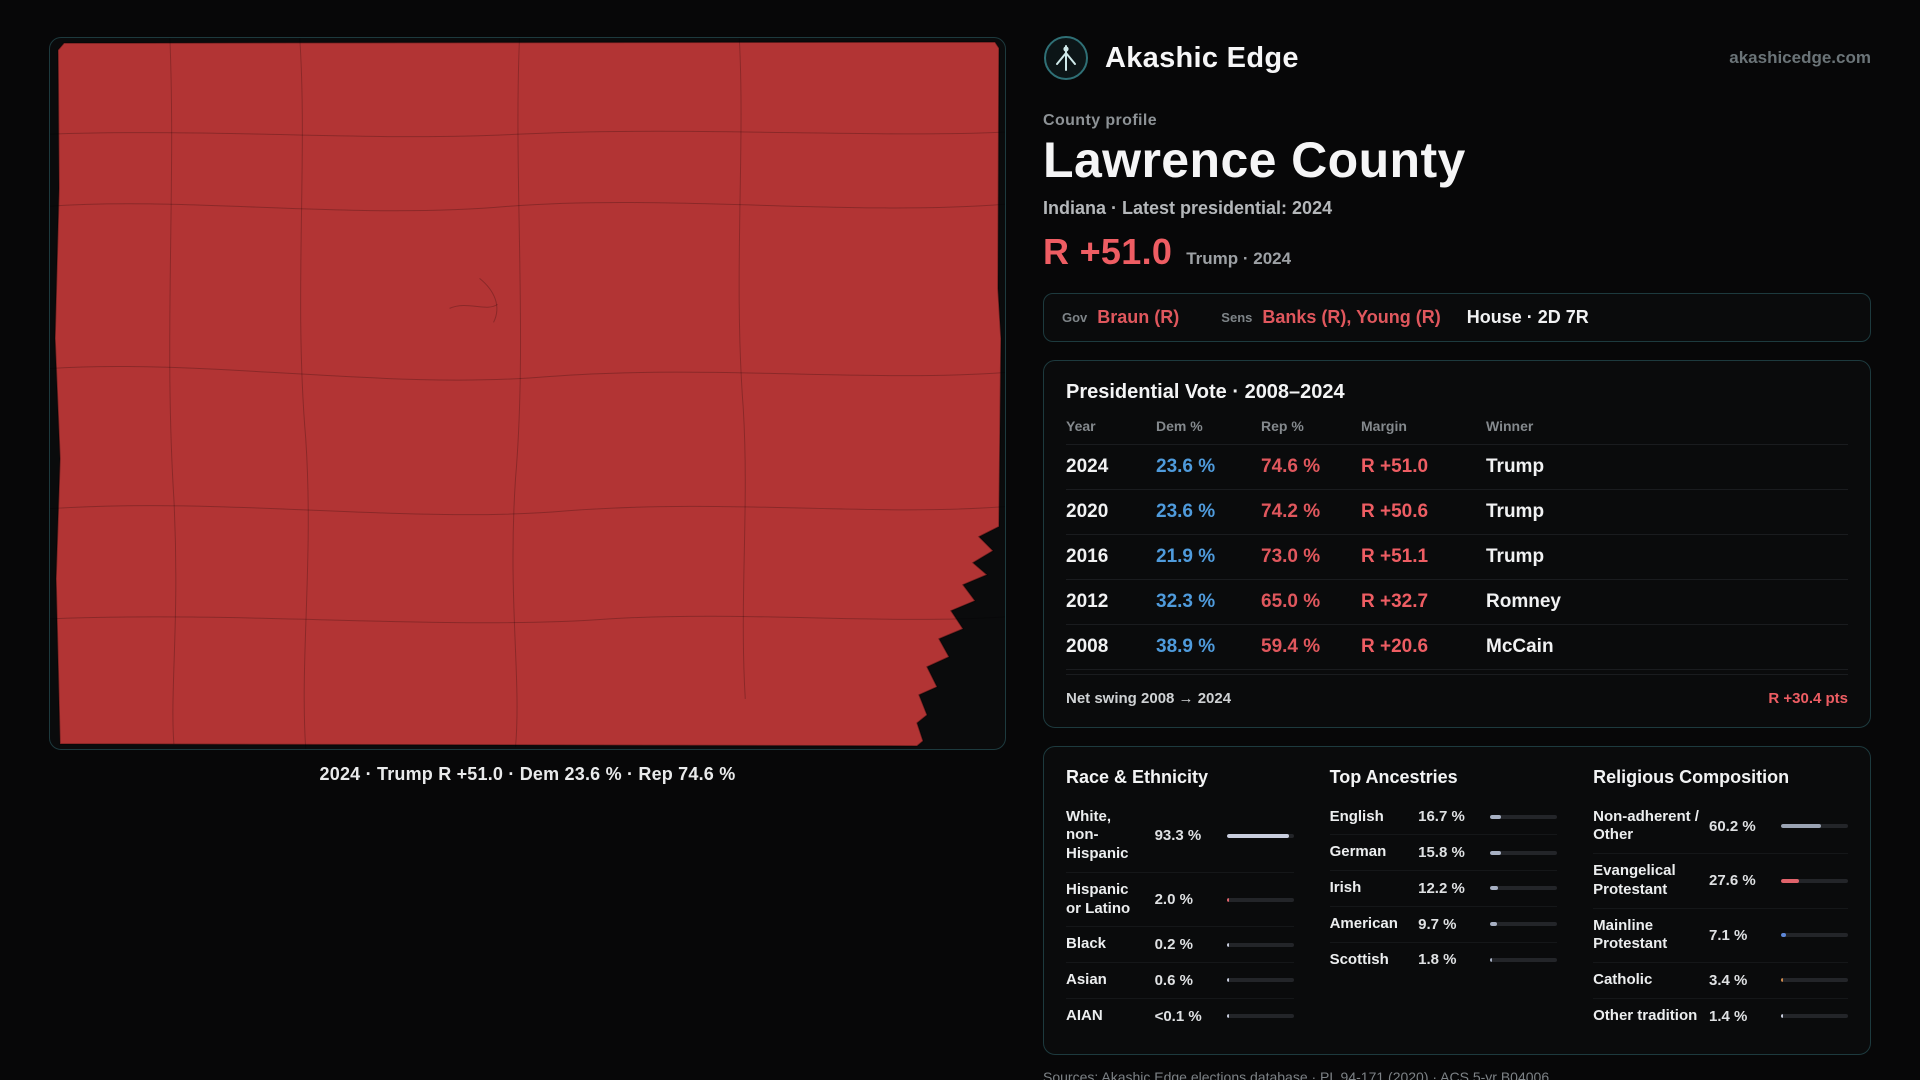 This screenshot has width=1920, height=1080. I want to click on demo-row: Scottish 1.8 %, so click(1444, 960).